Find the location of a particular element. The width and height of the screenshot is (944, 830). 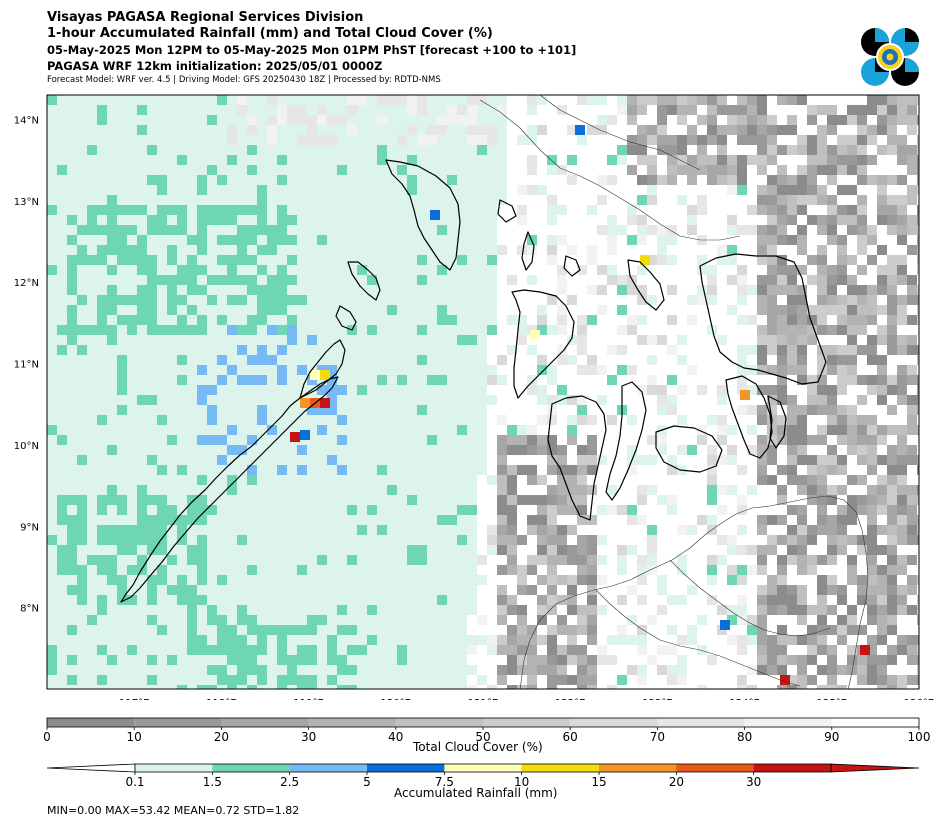

cloud-colorbar-tick: 30 is located at coordinates (308, 737).